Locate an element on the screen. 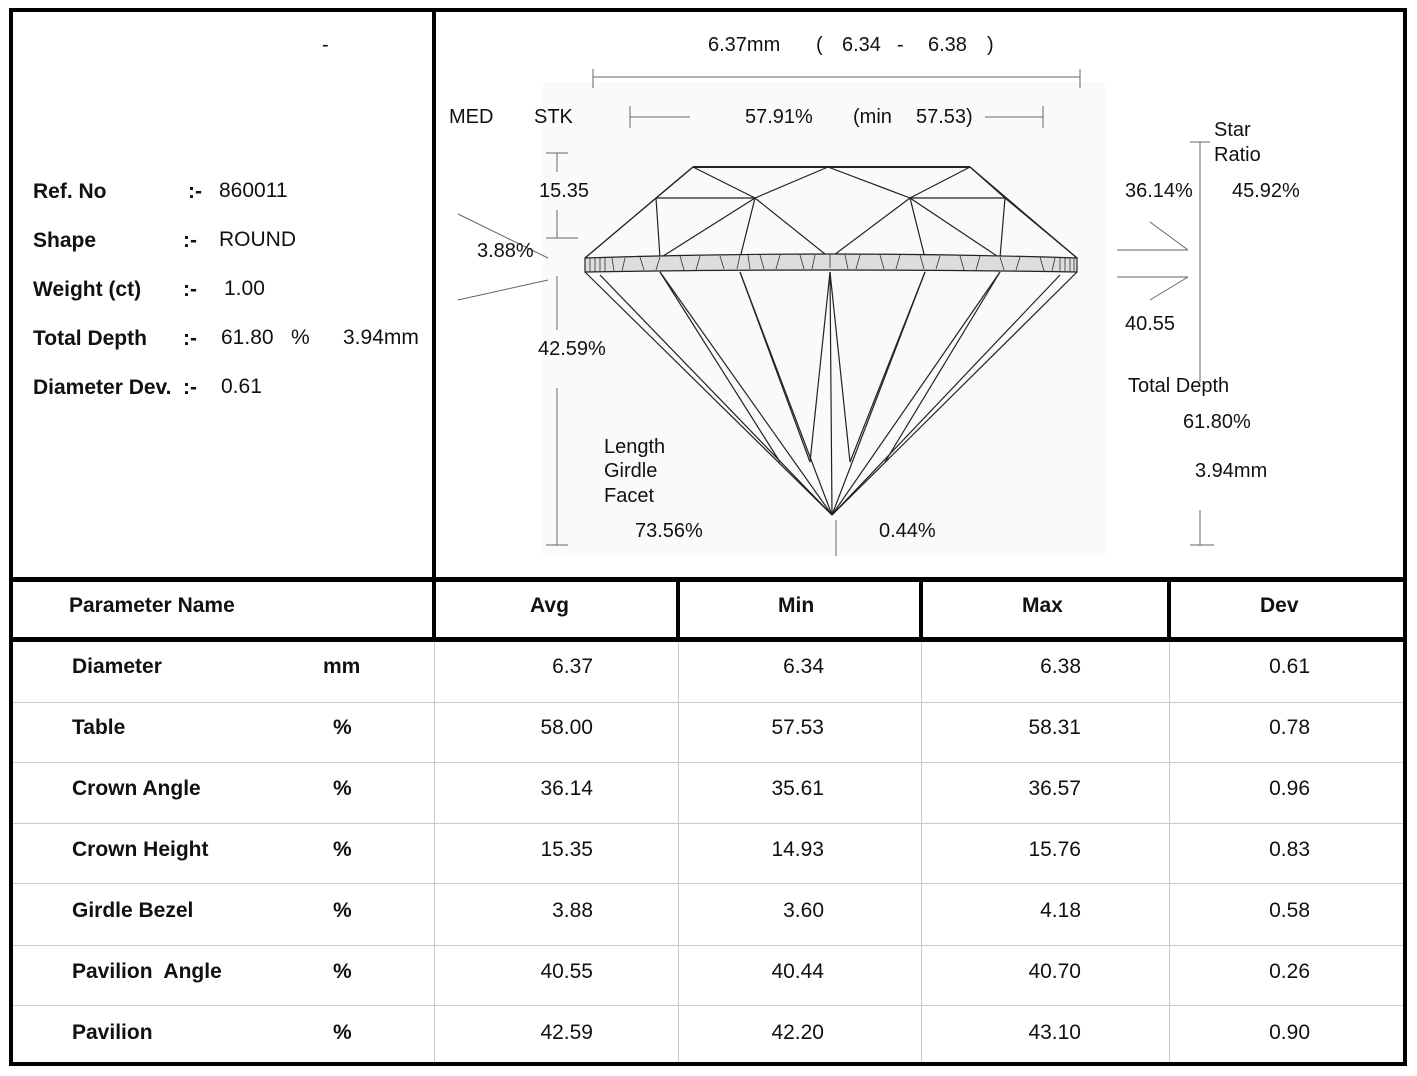  row-name: Girdle Bezel is located at coordinates (133, 910).